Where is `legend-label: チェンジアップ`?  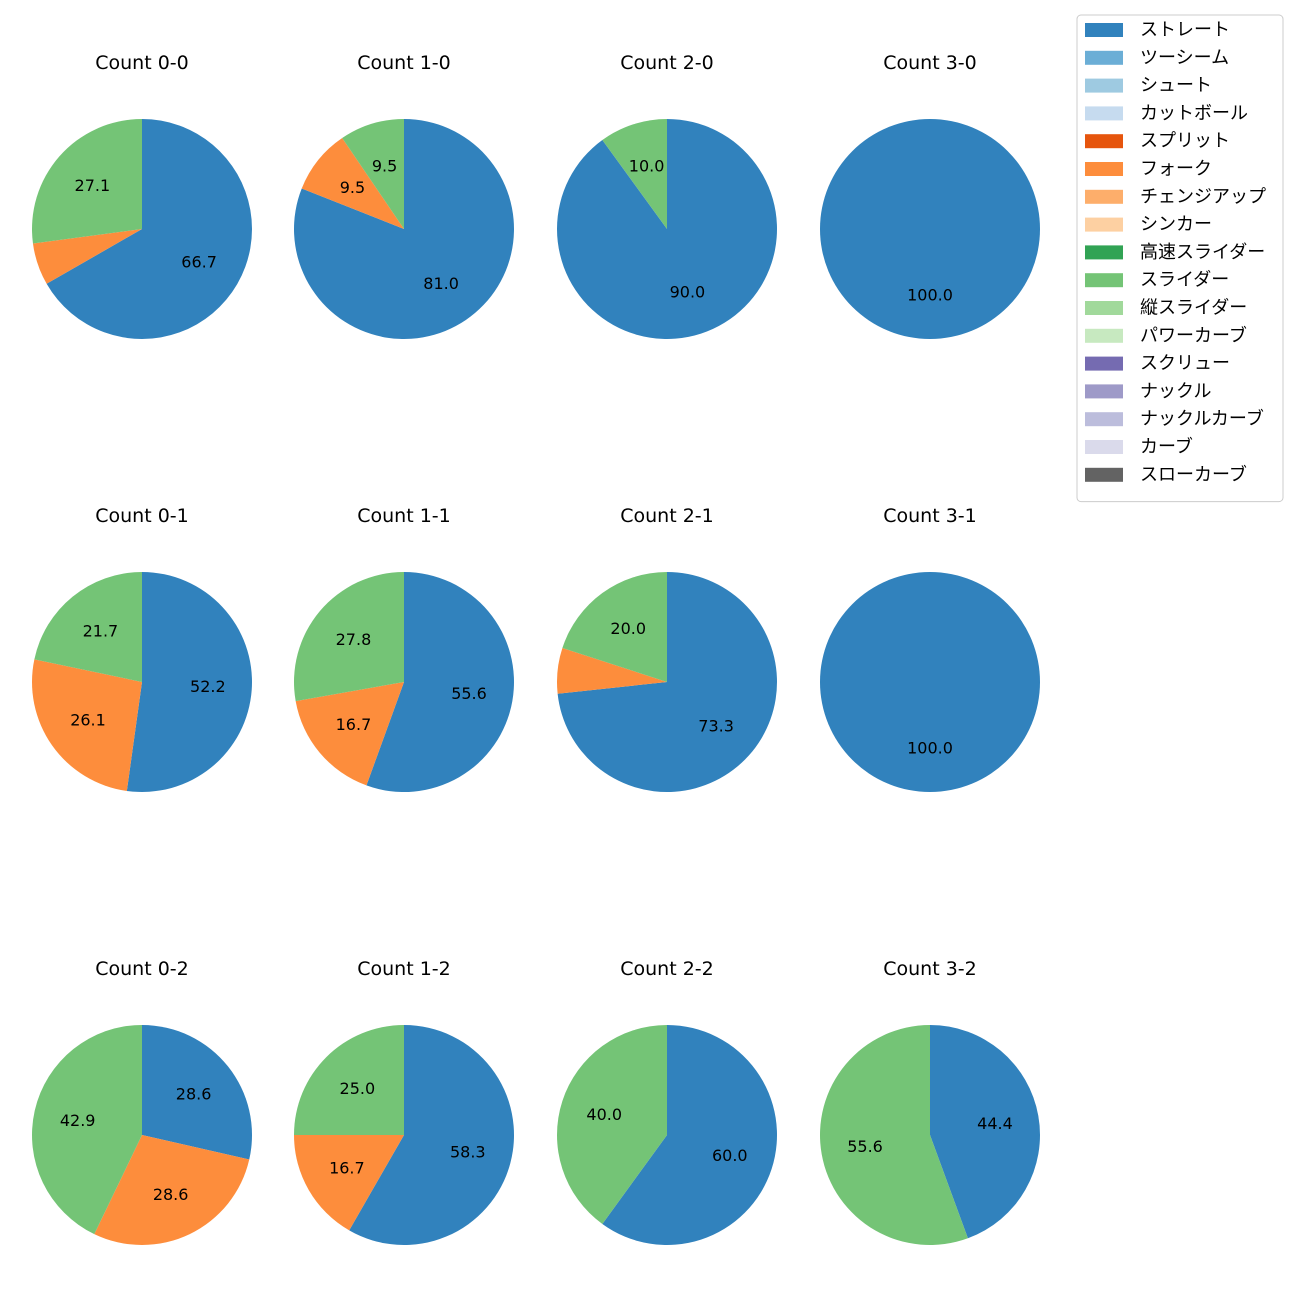 legend-label: チェンジアップ is located at coordinates (1203, 196).